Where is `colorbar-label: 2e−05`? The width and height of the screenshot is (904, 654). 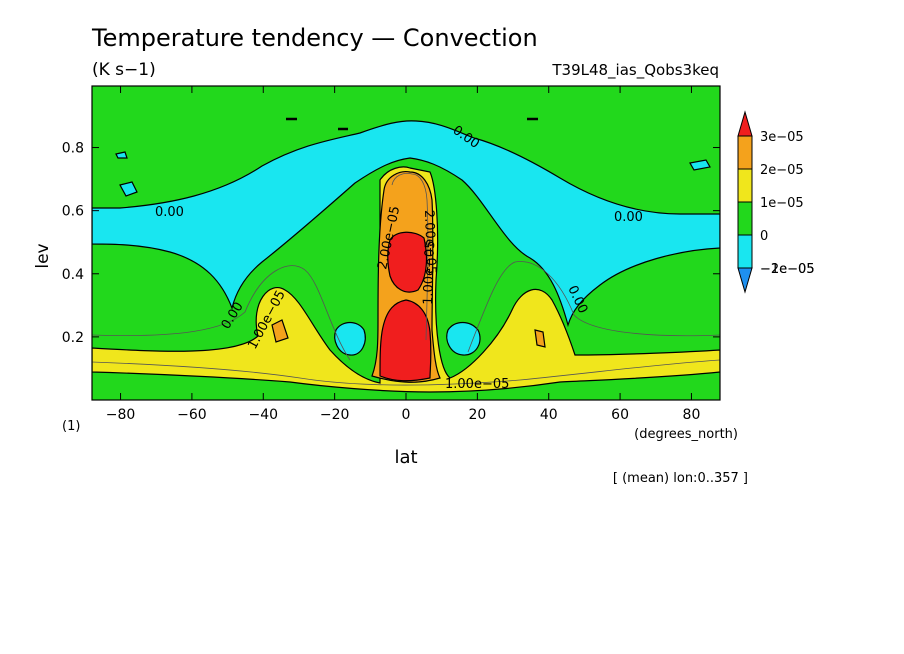
colorbar-label: 2e−05 is located at coordinates (782, 170).